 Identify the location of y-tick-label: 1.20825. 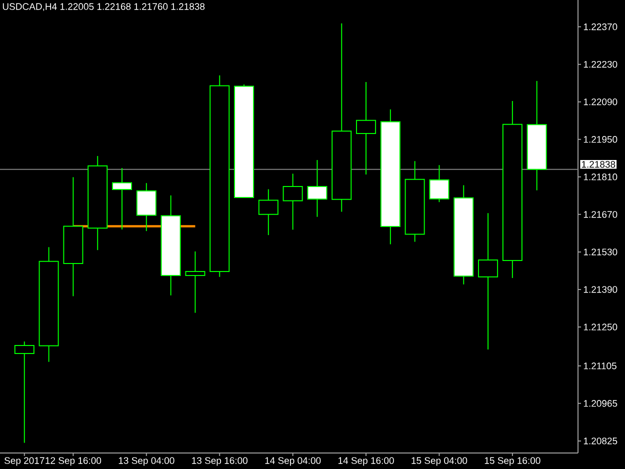
(601, 441).